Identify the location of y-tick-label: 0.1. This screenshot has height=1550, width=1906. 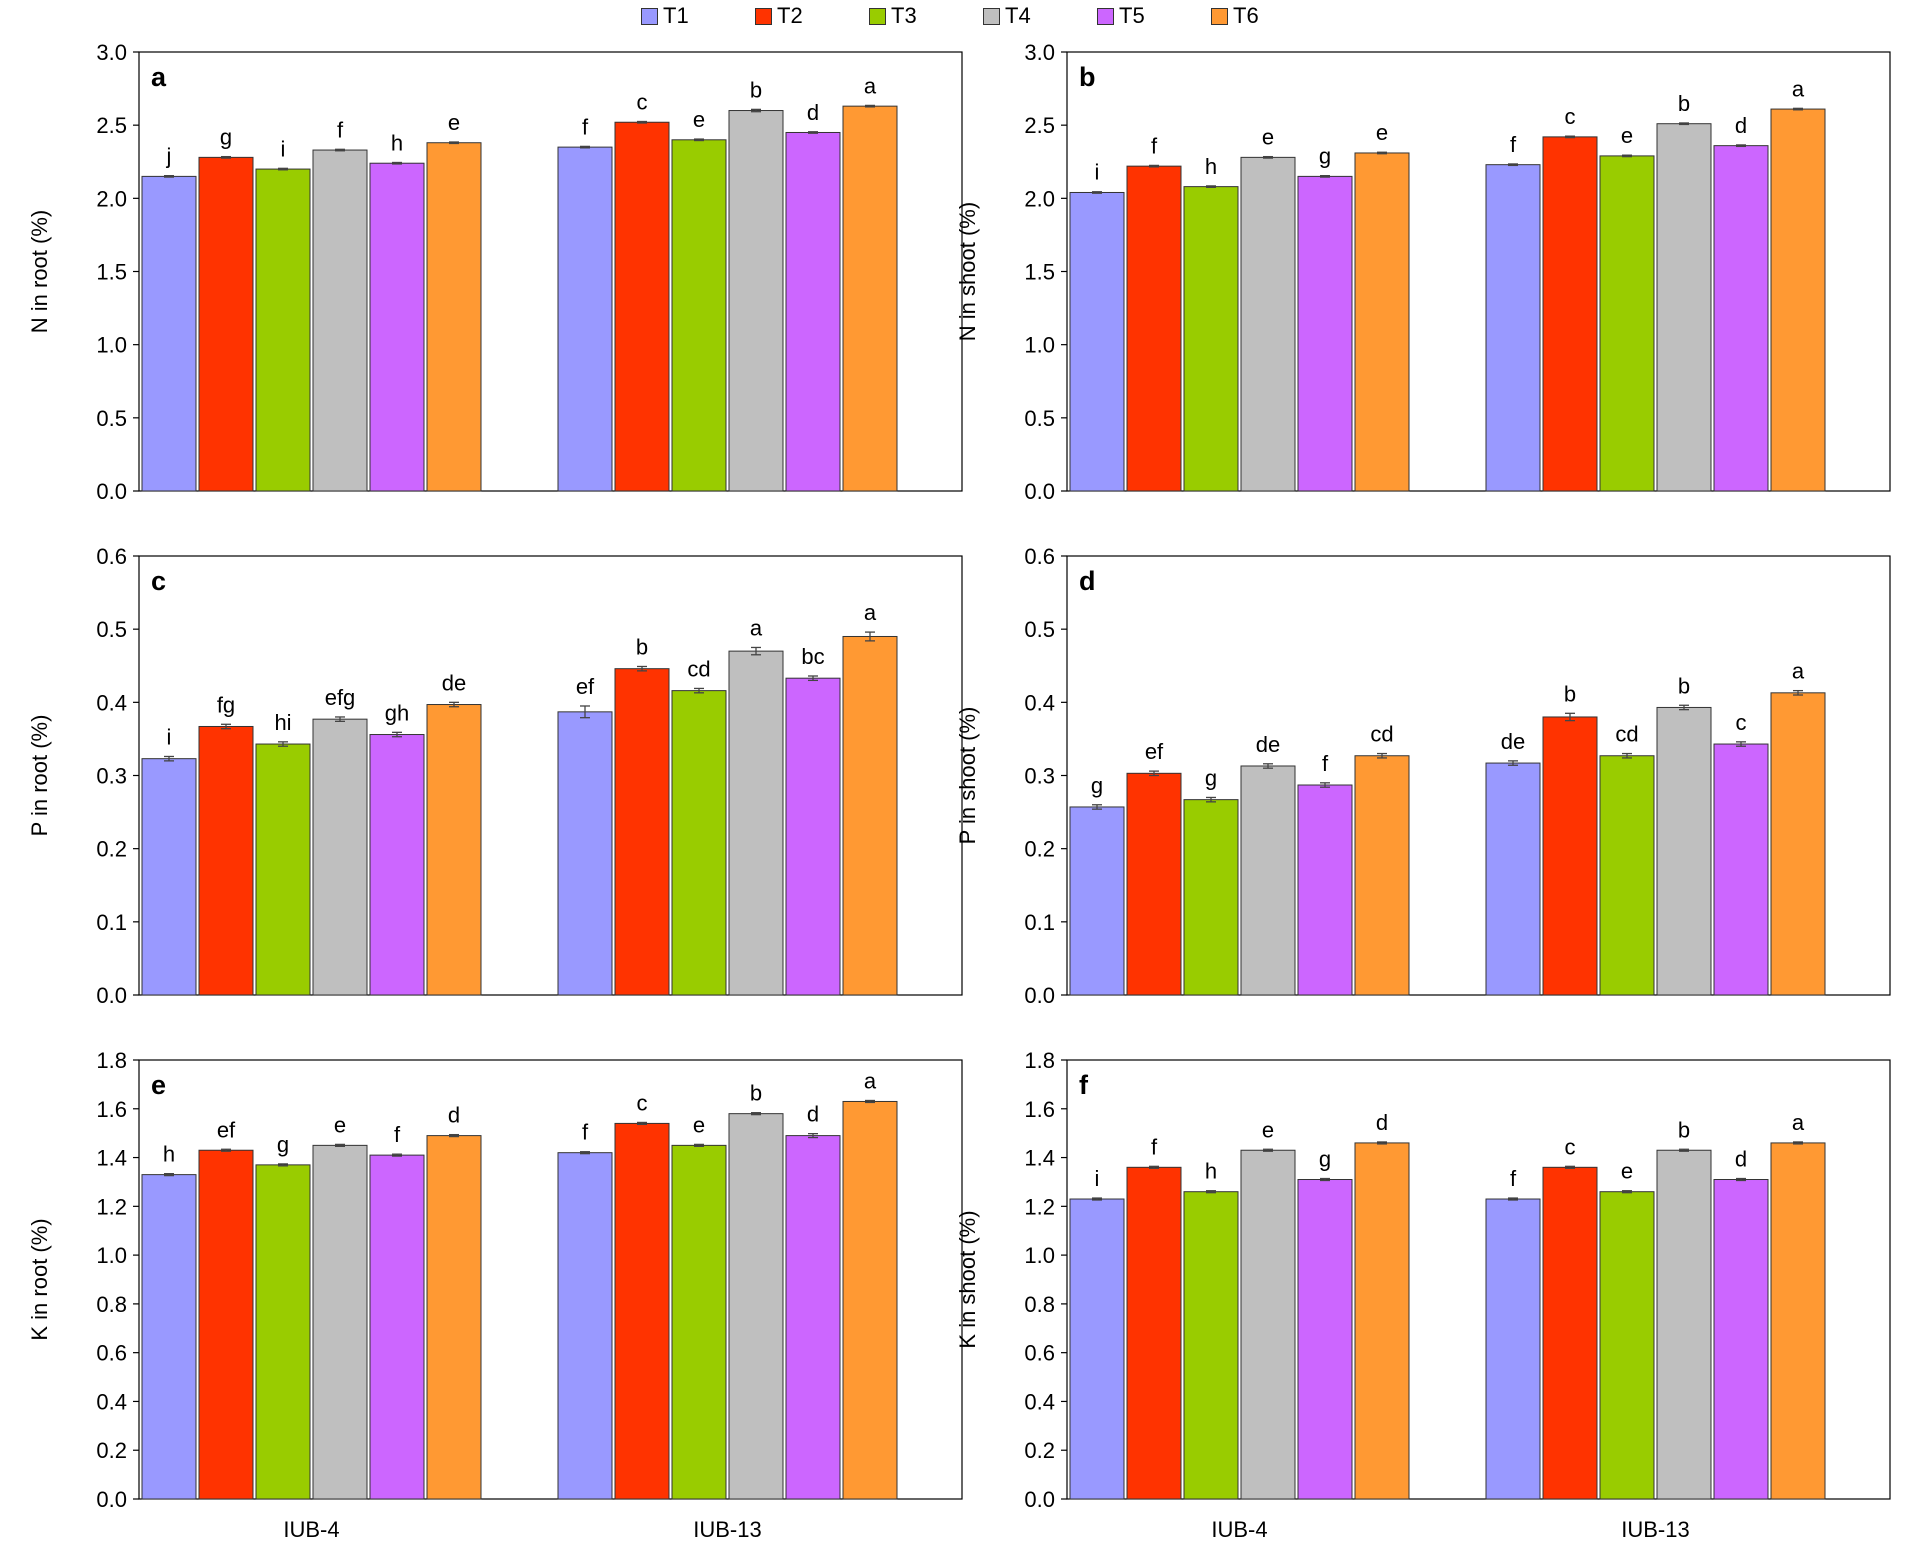
(111, 922).